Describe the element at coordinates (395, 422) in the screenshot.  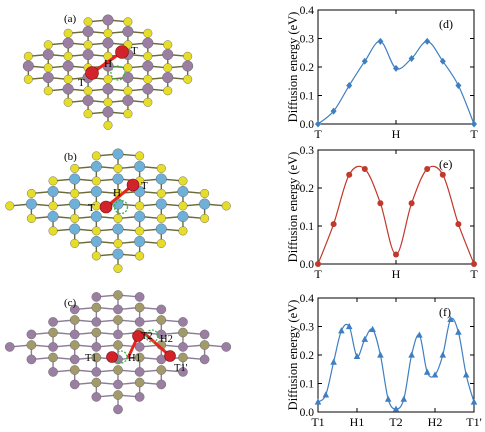
I see `x-tick-label: T2` at that location.